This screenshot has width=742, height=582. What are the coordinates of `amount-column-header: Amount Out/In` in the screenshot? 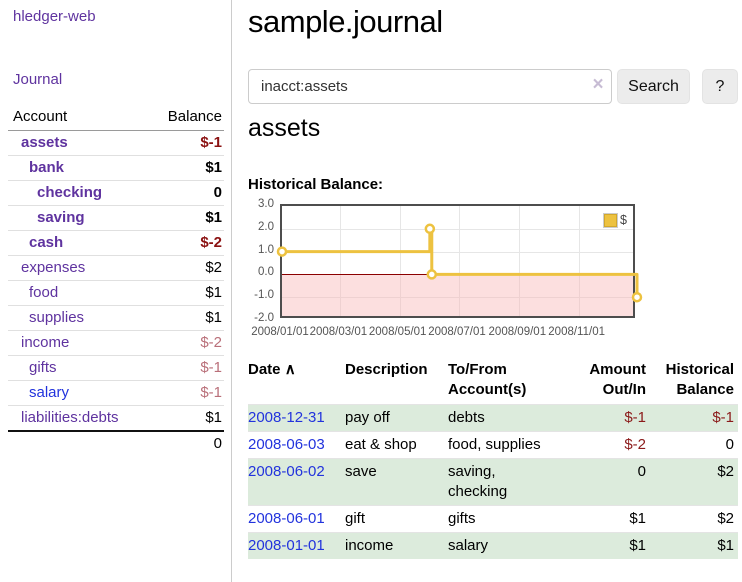 It's located at (617, 379).